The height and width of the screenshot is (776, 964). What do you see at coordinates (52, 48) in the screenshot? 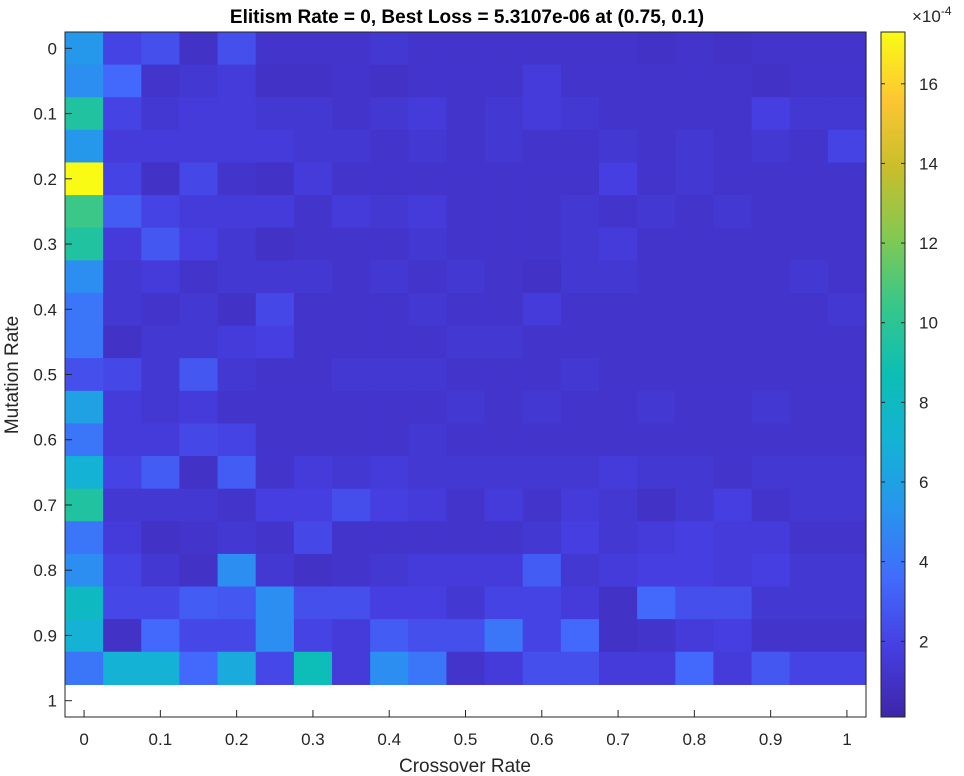
I see `y-tick-label: 0` at bounding box center [52, 48].